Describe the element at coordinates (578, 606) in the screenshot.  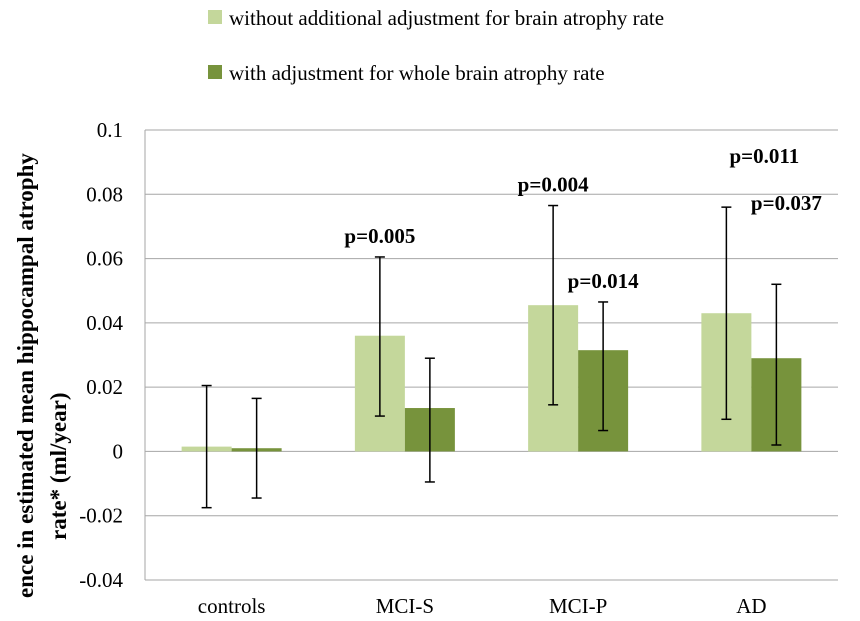
I see `x-tick-label: MCI-P` at that location.